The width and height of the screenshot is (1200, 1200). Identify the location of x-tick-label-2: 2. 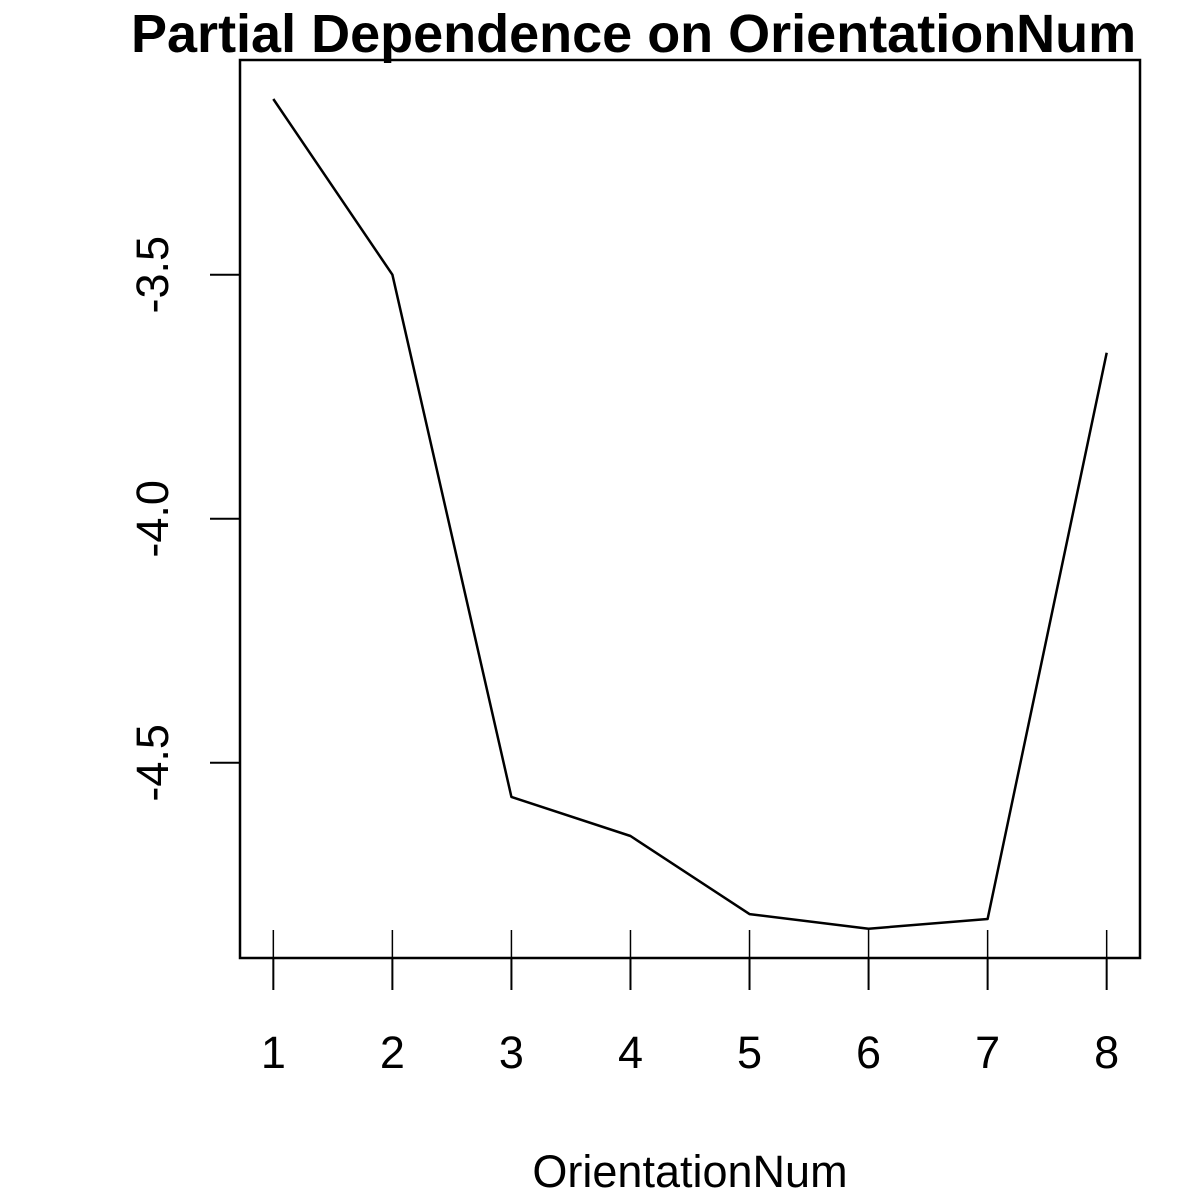
(392, 1052).